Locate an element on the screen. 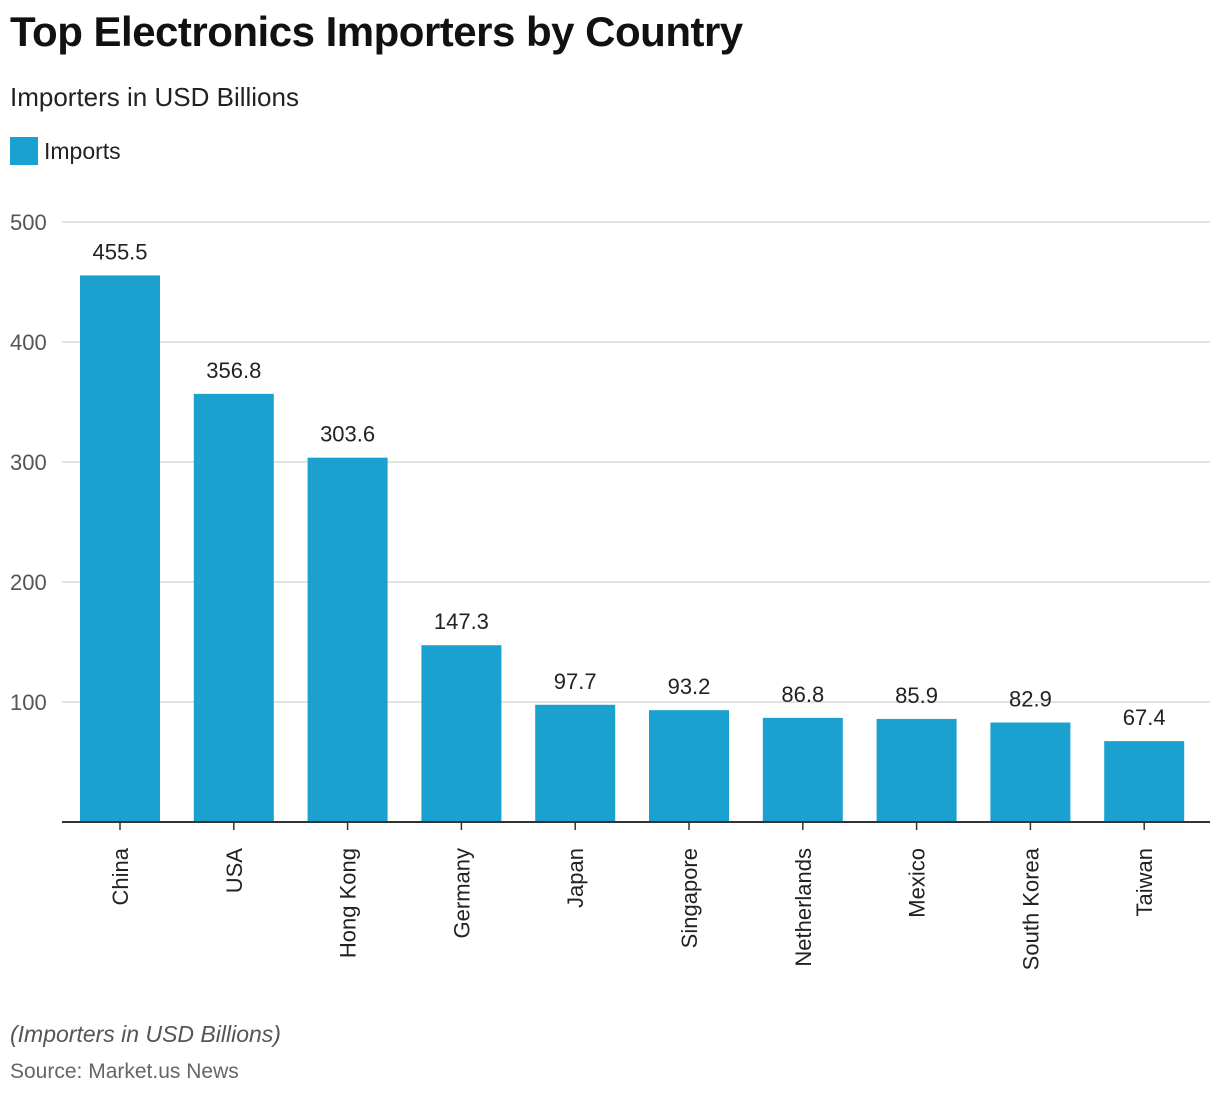 The height and width of the screenshot is (1098, 1220). x-tick-label-hong-kong: Hong Kong is located at coordinates (348, 903).